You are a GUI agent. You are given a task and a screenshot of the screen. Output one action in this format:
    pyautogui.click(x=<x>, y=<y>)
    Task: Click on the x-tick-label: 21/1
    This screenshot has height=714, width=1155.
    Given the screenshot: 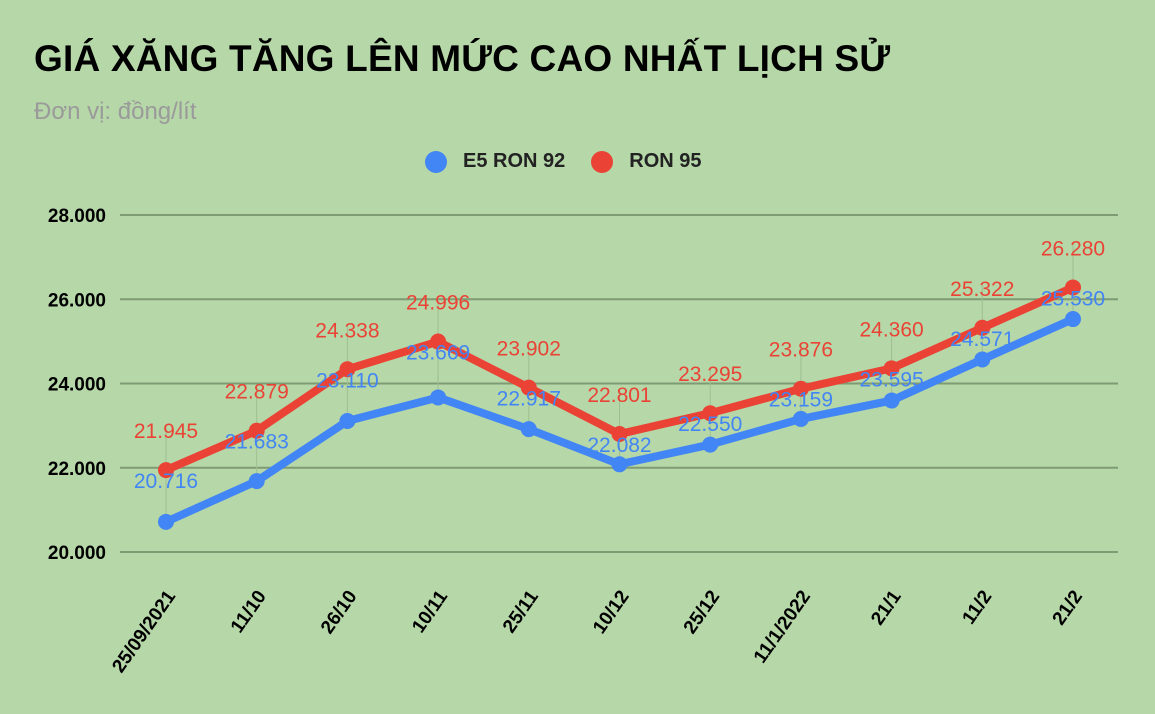 What is the action you would take?
    pyautogui.click(x=886, y=607)
    